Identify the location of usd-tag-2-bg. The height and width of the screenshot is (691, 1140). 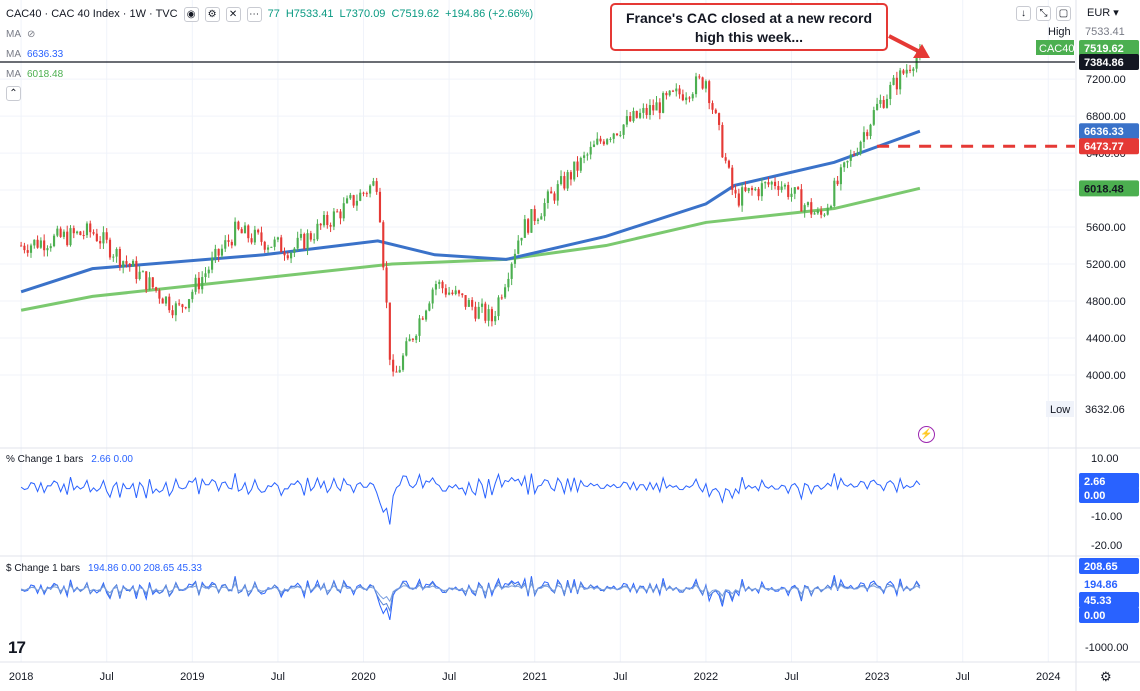
(1109, 584).